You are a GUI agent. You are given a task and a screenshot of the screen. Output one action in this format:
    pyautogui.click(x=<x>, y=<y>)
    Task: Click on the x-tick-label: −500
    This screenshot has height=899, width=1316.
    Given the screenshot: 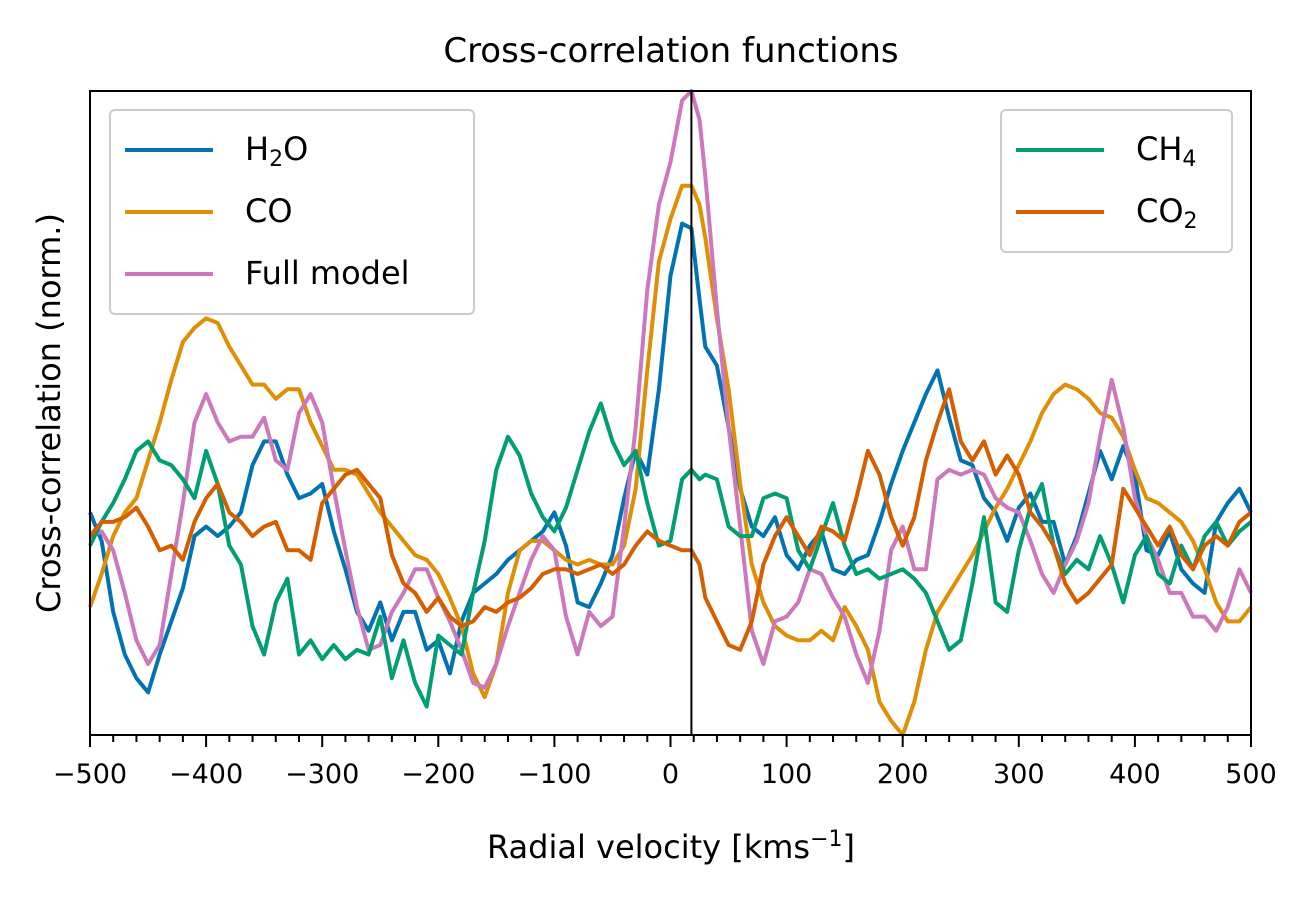 What is the action you would take?
    pyautogui.click(x=90, y=774)
    